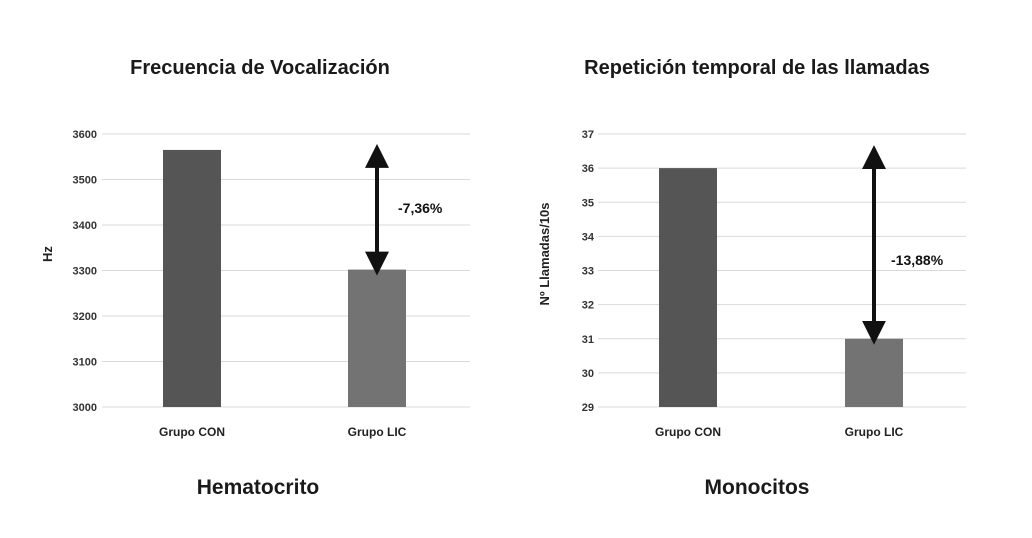  Describe the element at coordinates (85, 272) in the screenshot. I see `y-tick-label: 3300` at that location.